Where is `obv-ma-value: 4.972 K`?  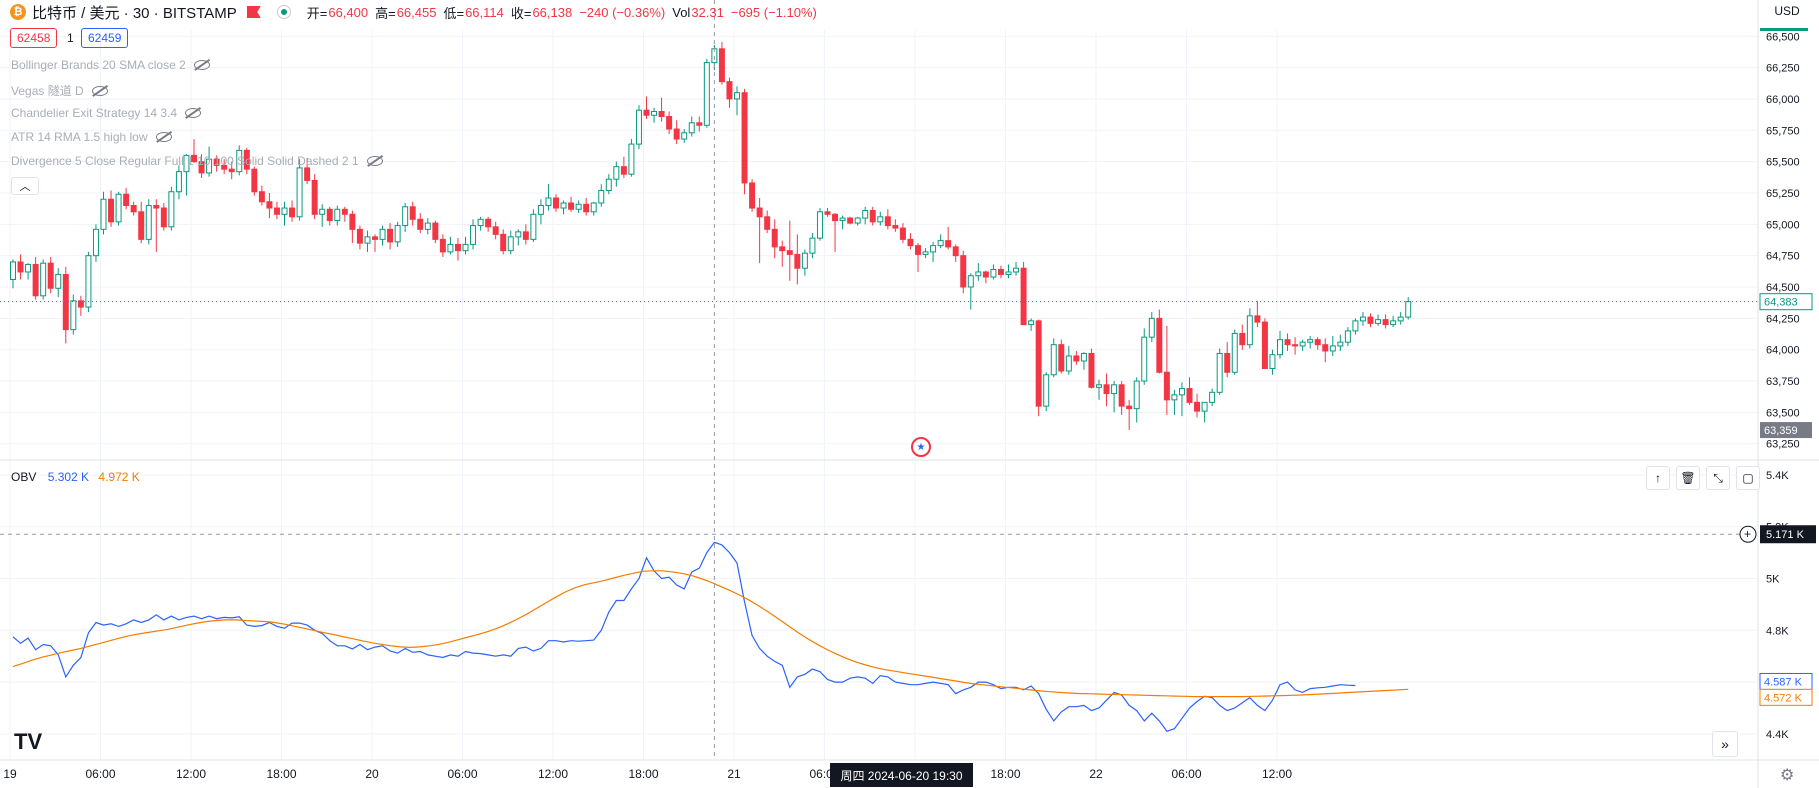
obv-ma-value: 4.972 K is located at coordinates (119, 477).